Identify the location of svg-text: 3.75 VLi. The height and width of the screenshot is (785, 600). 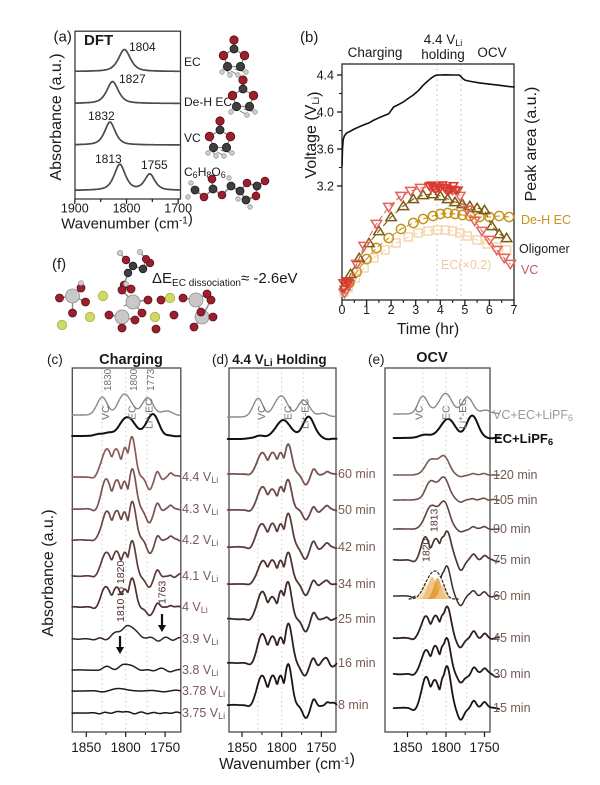
(203, 713).